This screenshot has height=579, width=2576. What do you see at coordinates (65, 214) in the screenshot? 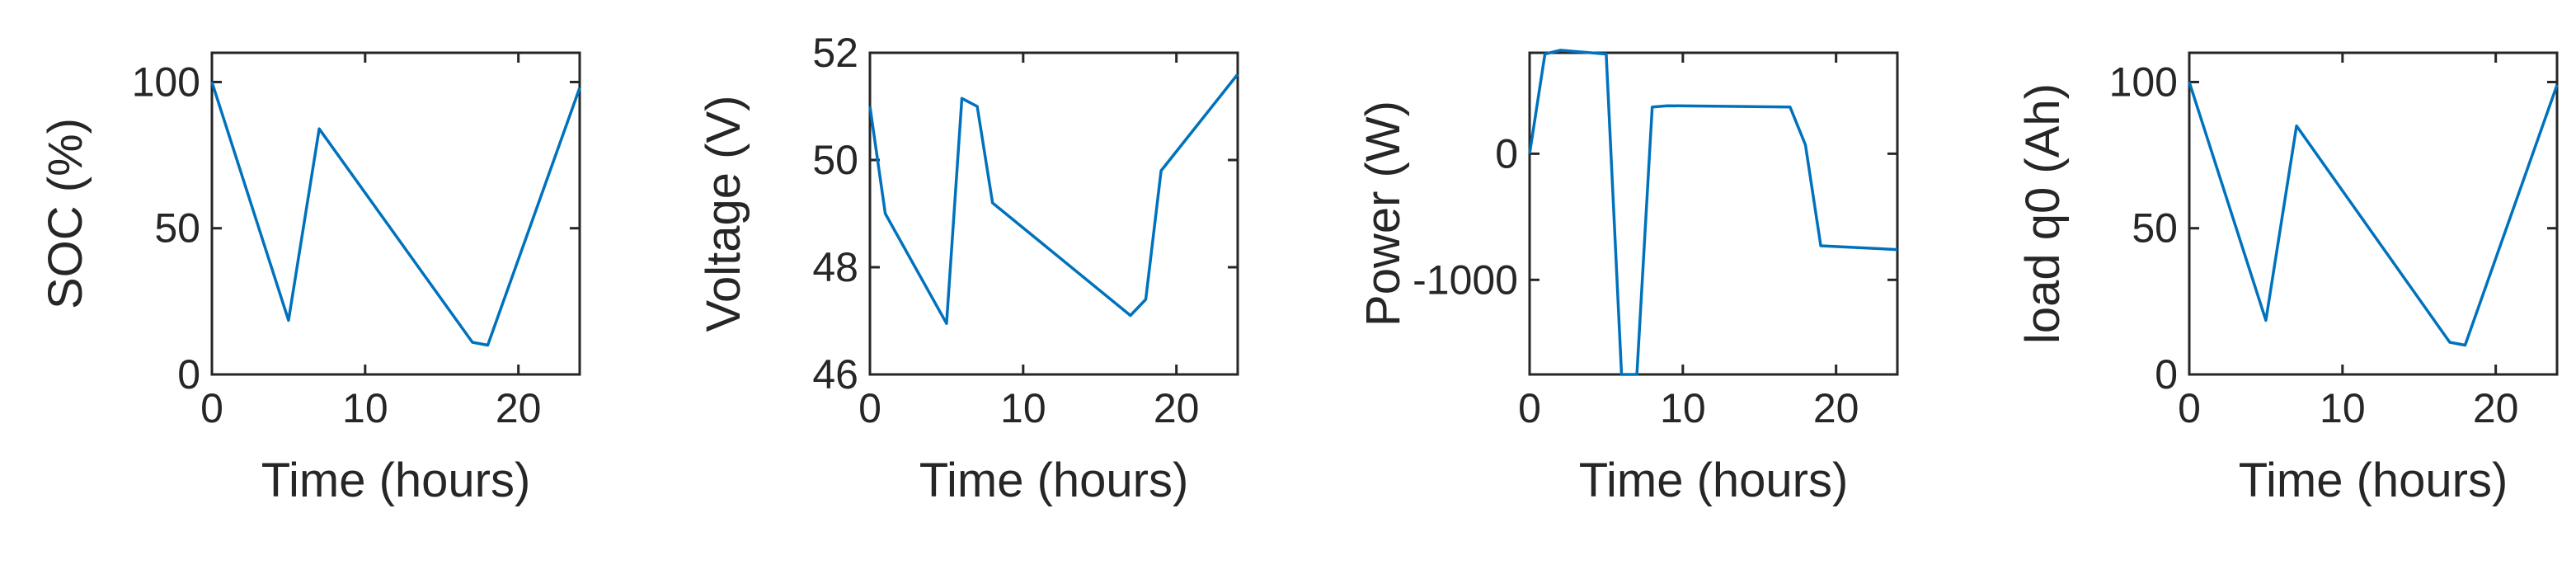
I see `y-axis-label: SOC (%)` at bounding box center [65, 214].